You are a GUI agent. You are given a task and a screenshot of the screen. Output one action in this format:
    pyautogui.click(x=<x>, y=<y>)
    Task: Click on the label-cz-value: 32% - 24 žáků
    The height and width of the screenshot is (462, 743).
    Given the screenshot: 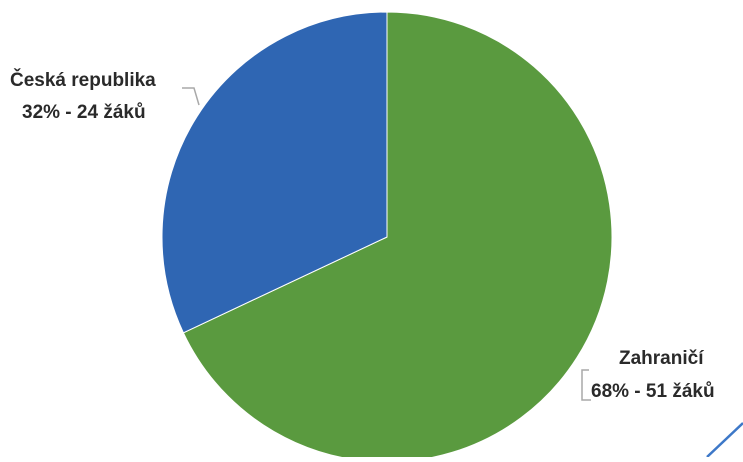 What is the action you would take?
    pyautogui.click(x=84, y=112)
    